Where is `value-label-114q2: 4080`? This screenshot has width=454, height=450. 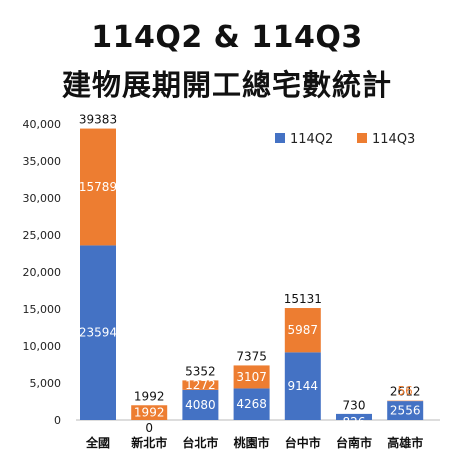
value-label-114q2: 4080 is located at coordinates (200, 405).